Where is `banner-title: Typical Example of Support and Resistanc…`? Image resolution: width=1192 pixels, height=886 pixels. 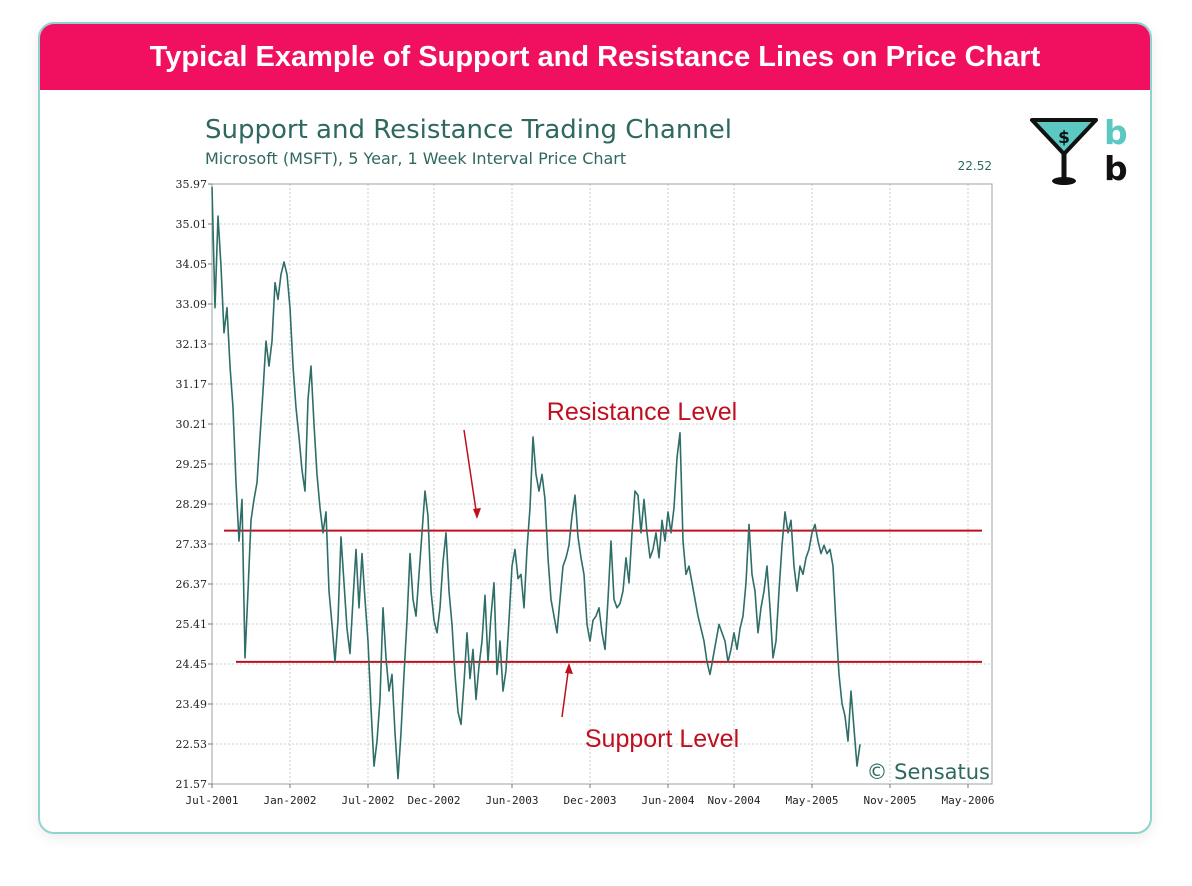 banner-title: Typical Example of Support and Resistanc… is located at coordinates (595, 57).